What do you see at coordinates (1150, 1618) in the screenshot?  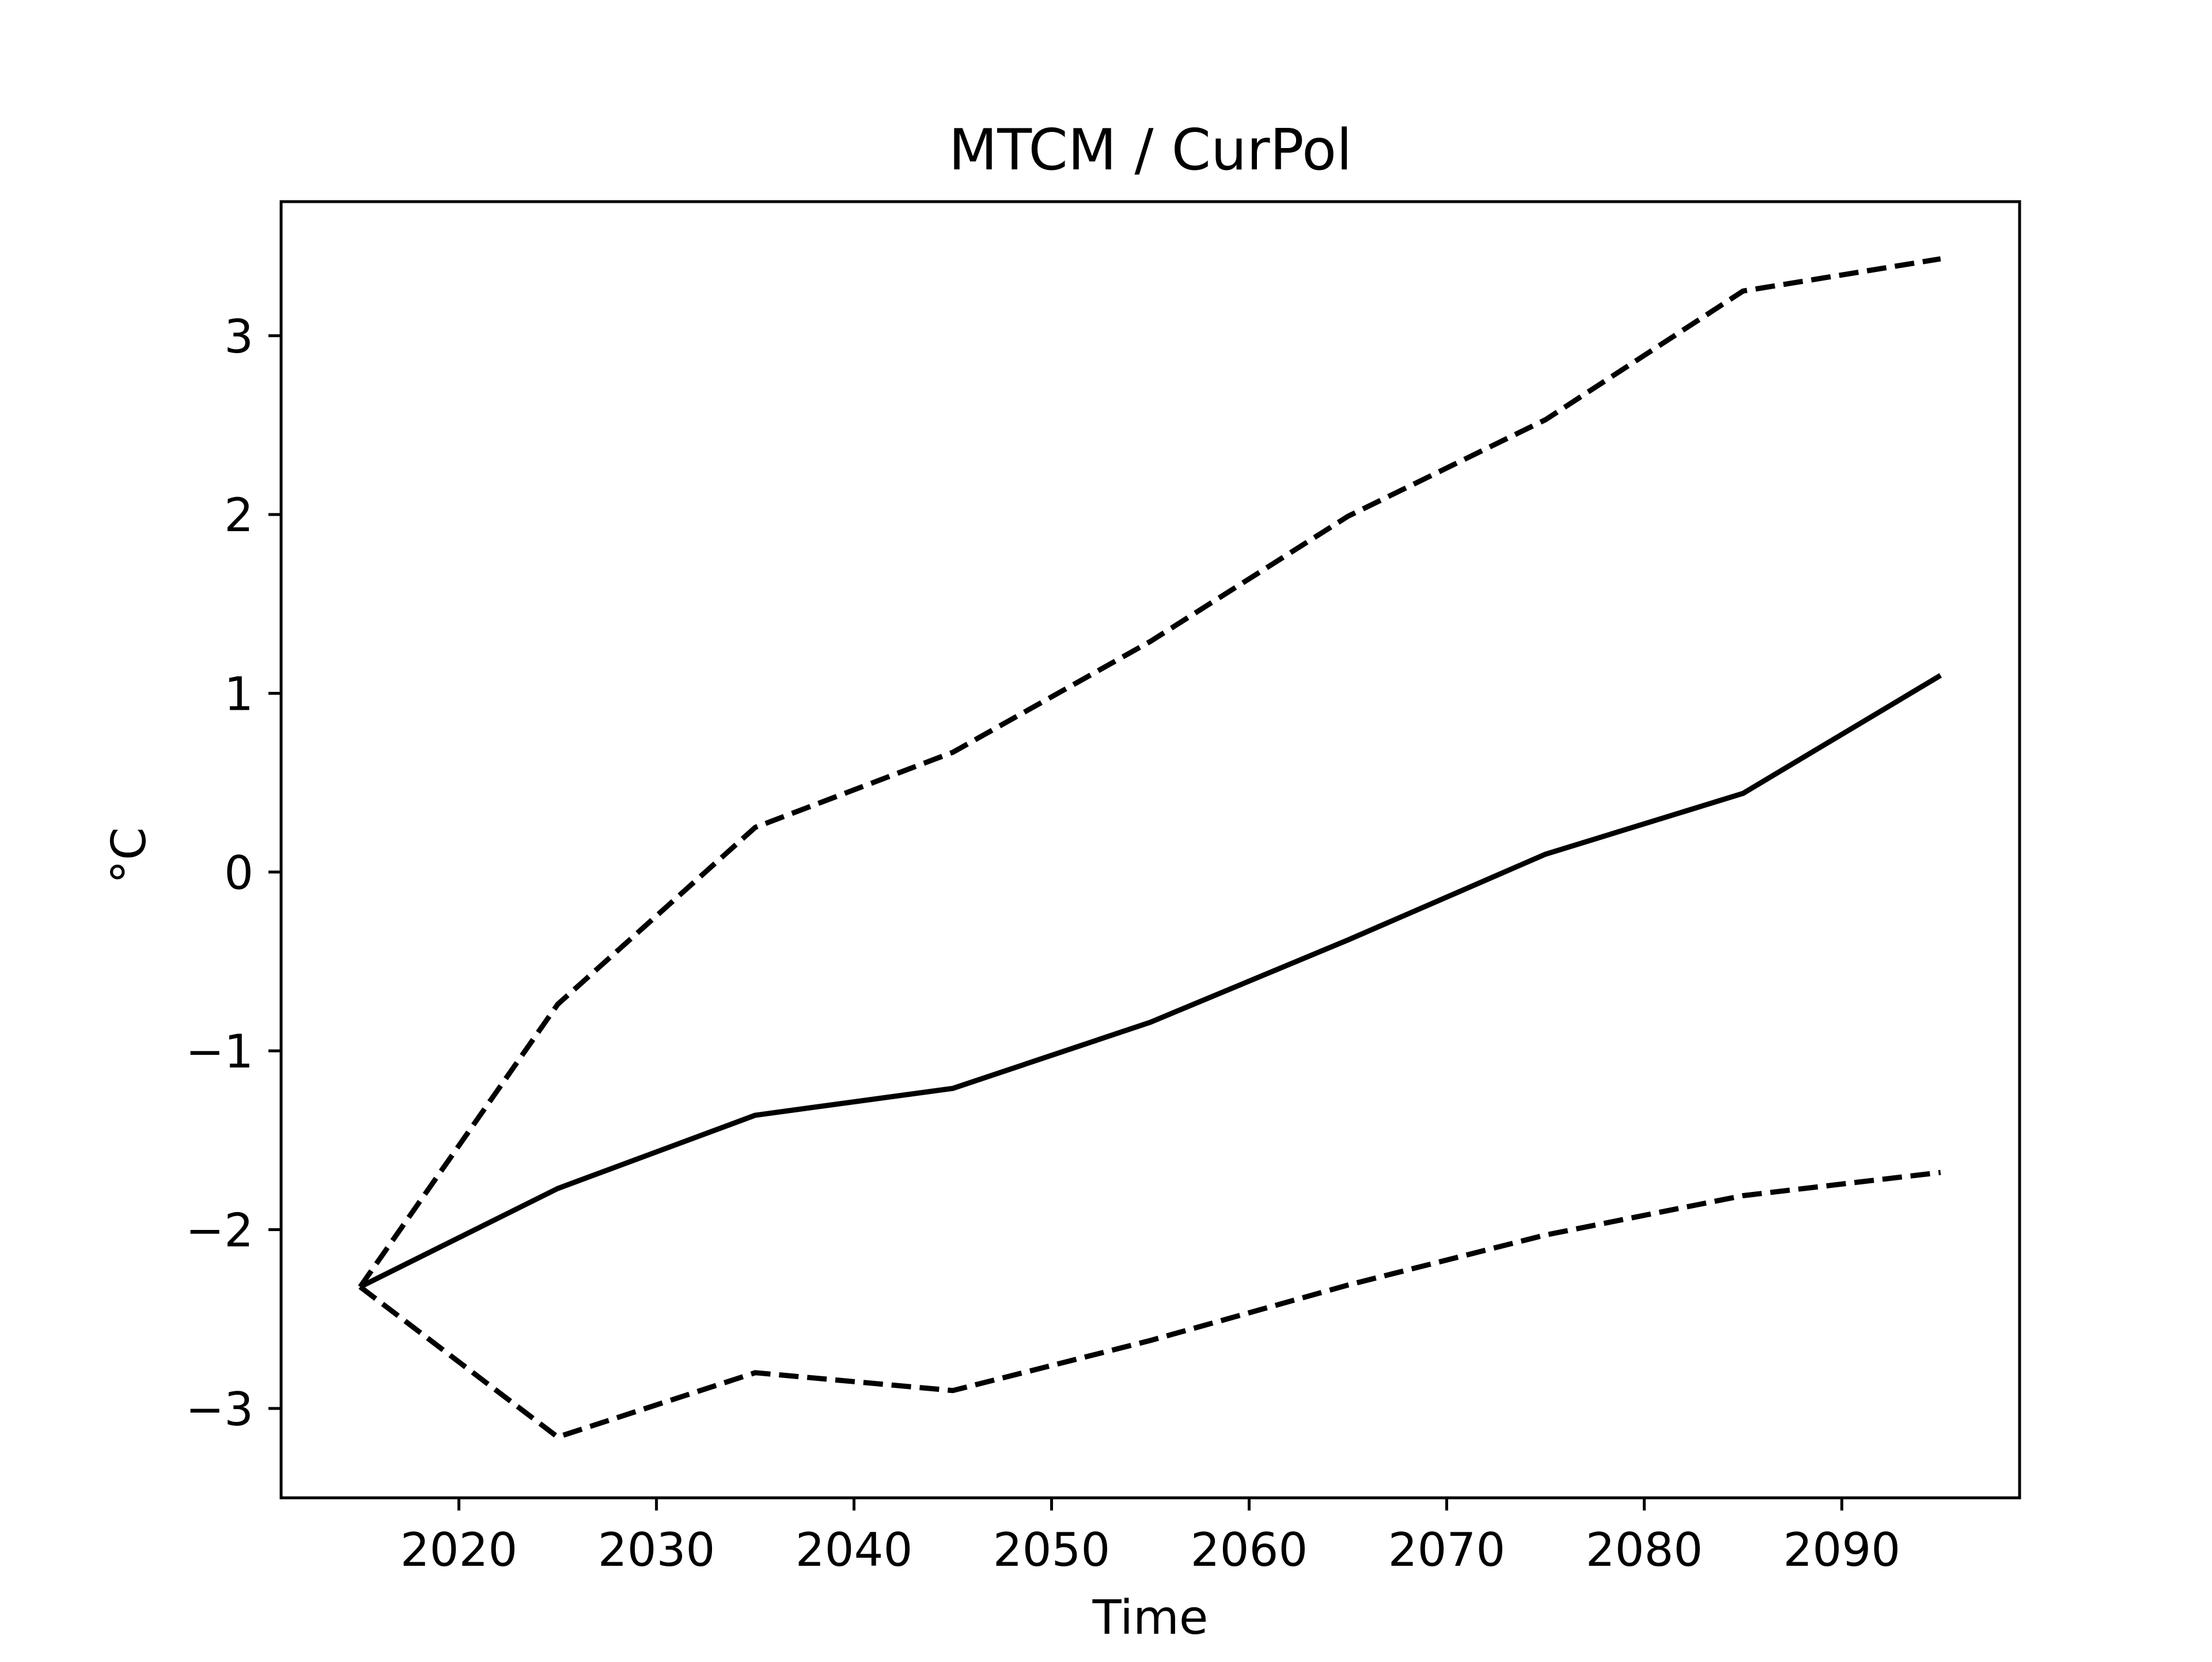 I see `x-axis-label: Time` at bounding box center [1150, 1618].